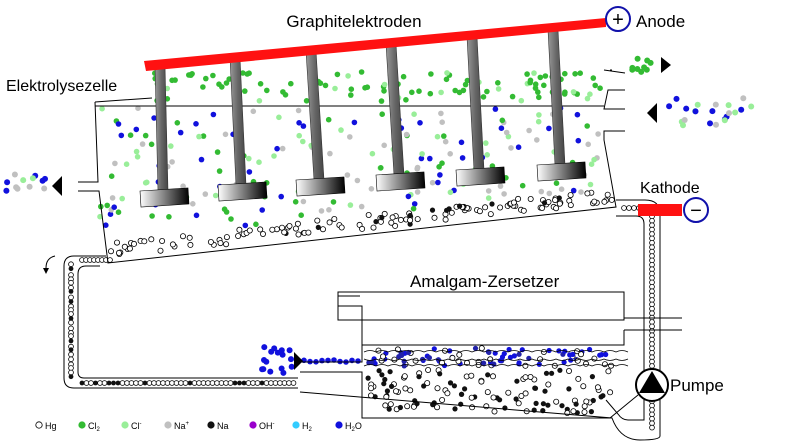  I want to click on legend-superscript: +, so click(188, 424).